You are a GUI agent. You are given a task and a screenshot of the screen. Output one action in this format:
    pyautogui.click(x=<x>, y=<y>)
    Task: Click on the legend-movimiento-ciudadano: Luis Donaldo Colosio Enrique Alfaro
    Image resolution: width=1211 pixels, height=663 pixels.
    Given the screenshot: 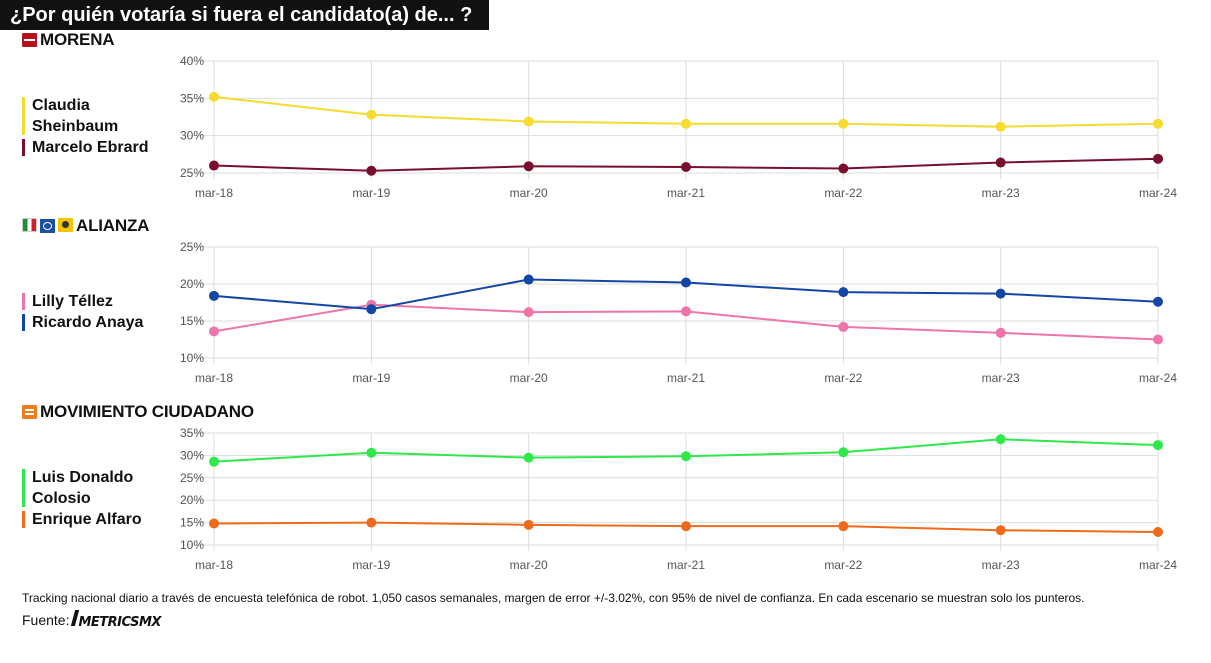 What is the action you would take?
    pyautogui.click(x=82, y=498)
    